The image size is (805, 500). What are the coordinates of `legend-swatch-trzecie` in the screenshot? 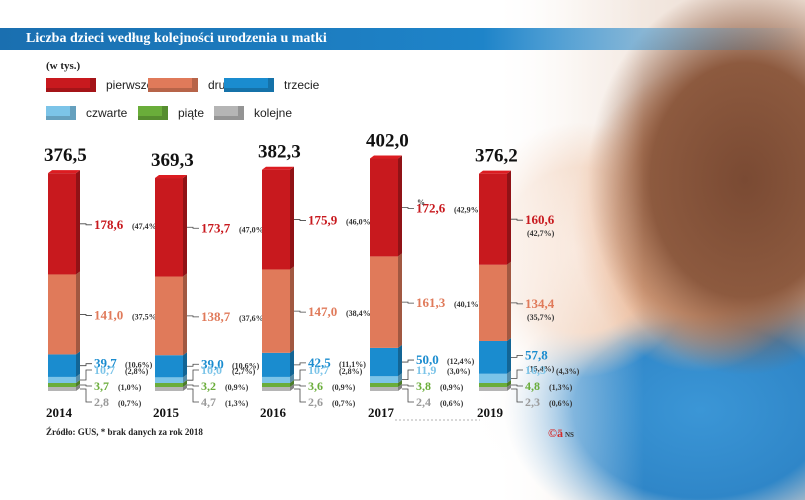 It's located at (249, 85).